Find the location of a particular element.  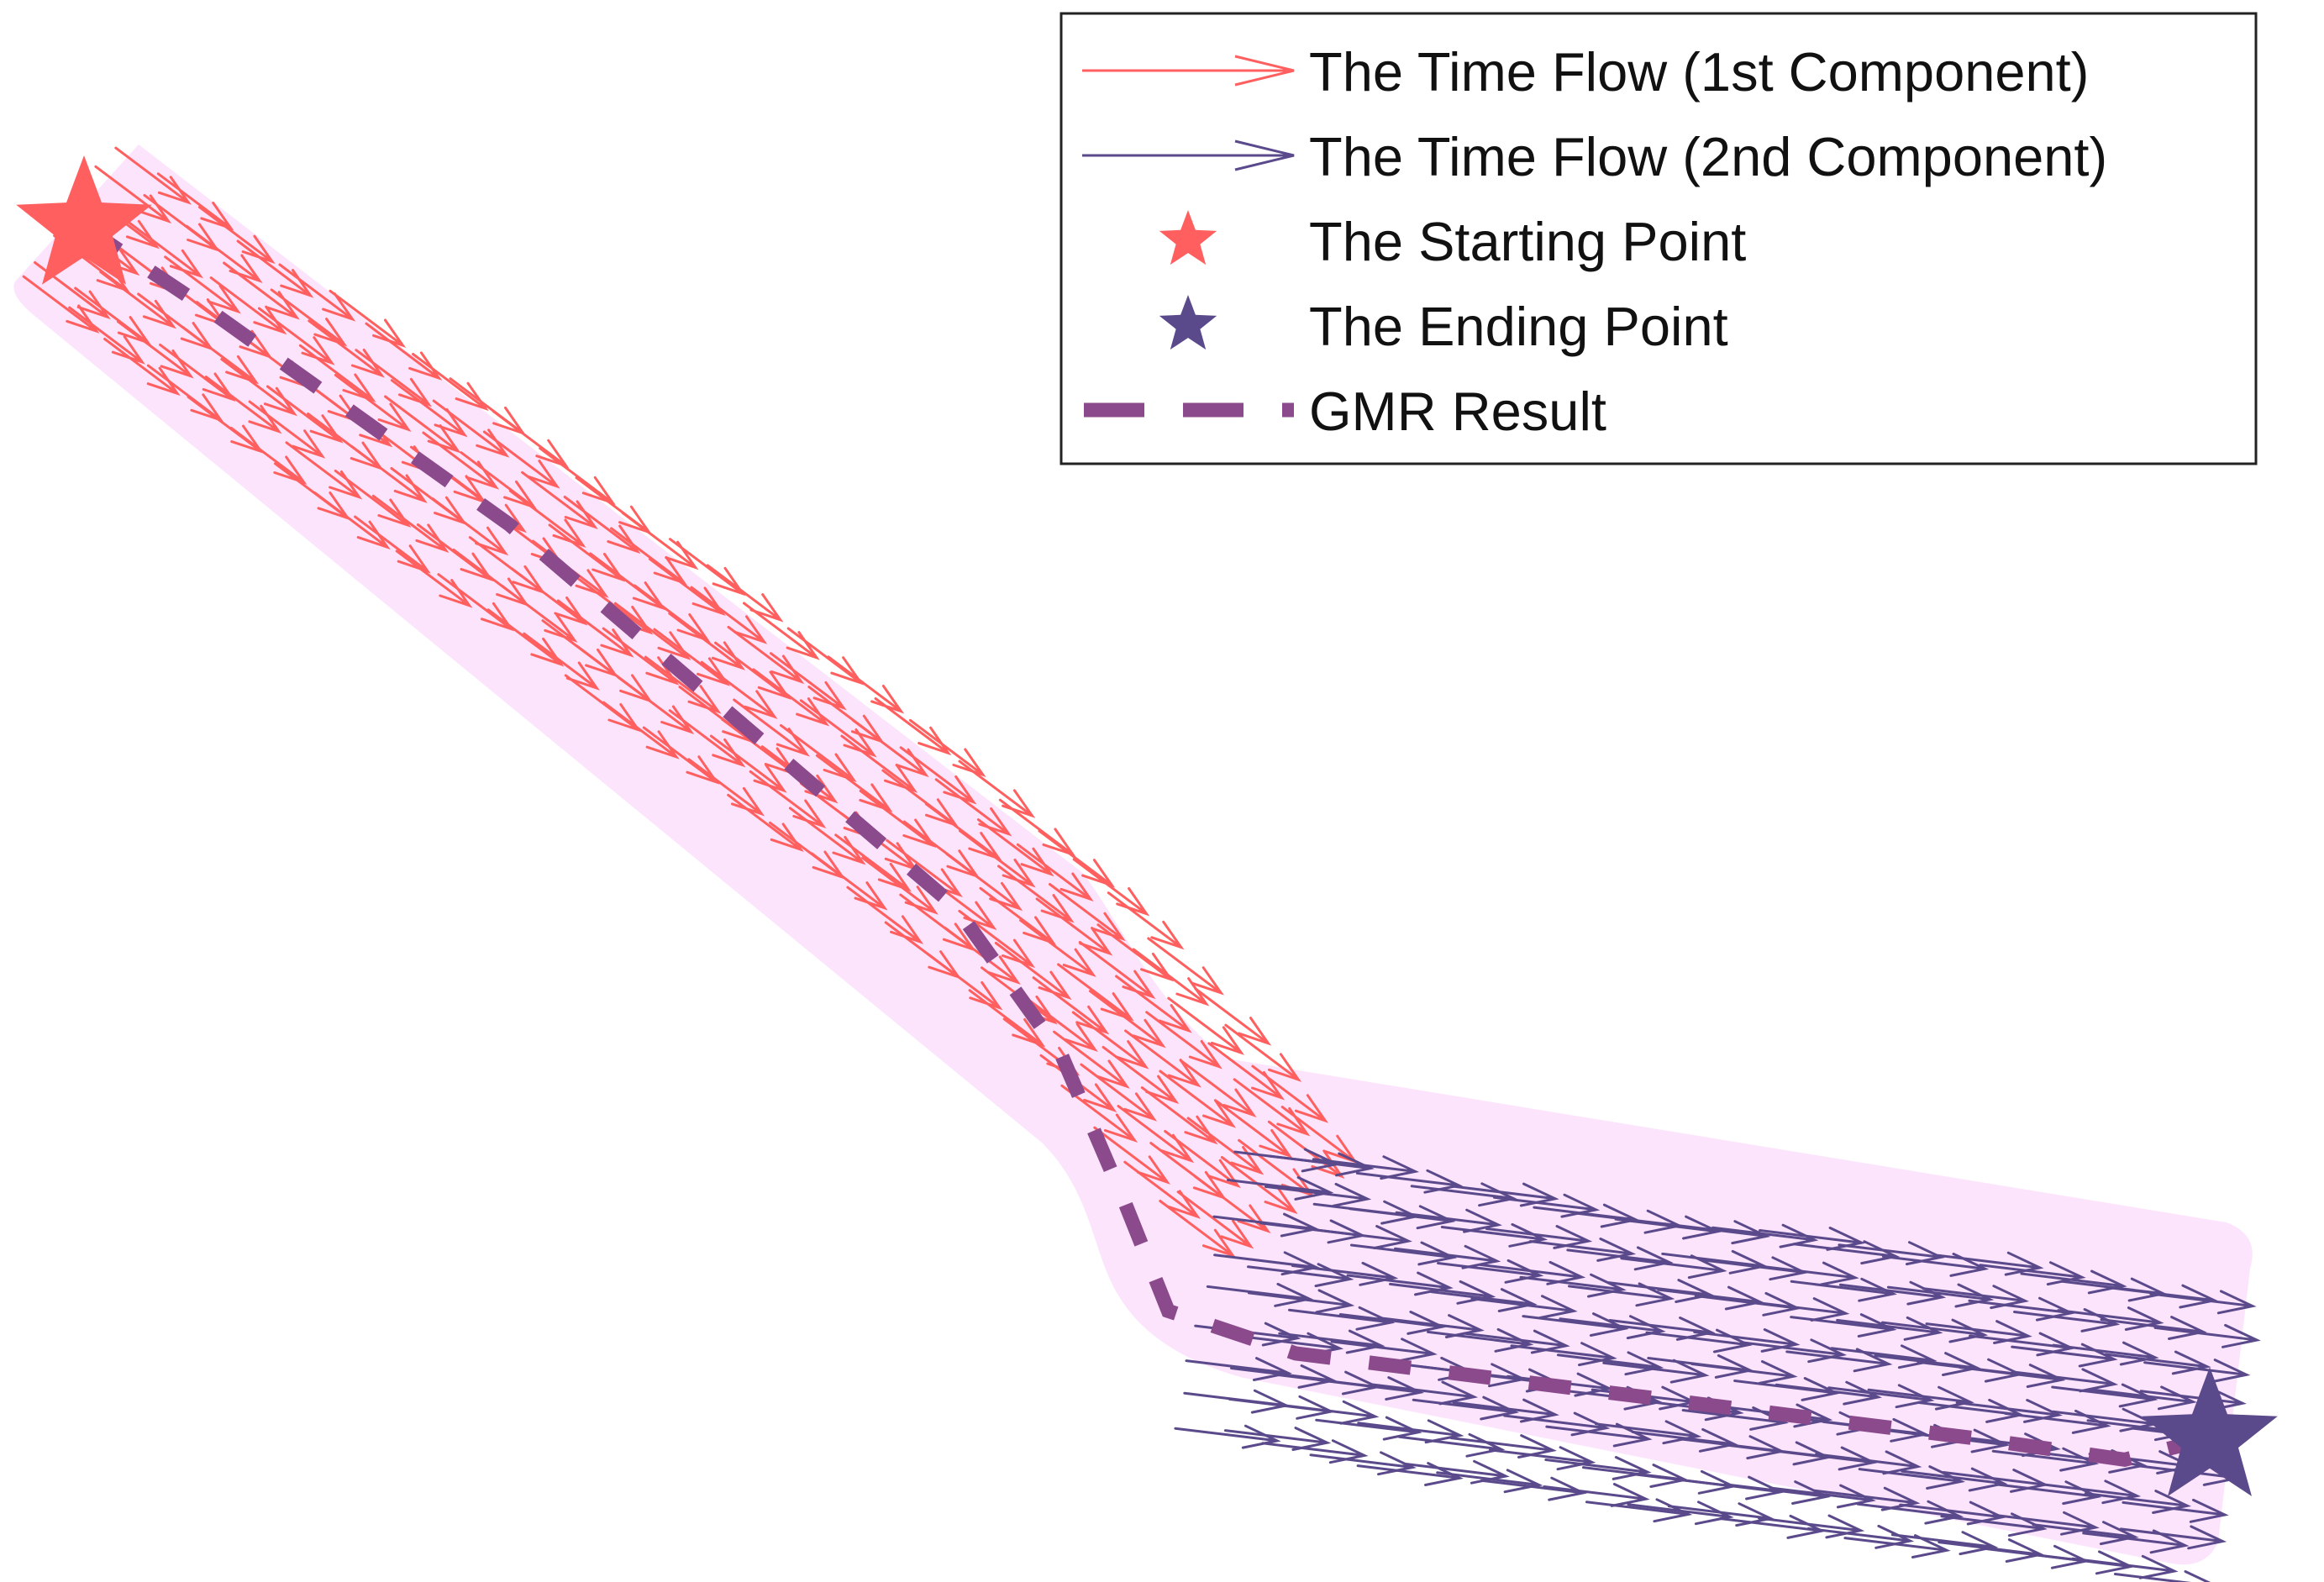

legend-entry-ending-point: The Ending Point is located at coordinates (1443, 326).